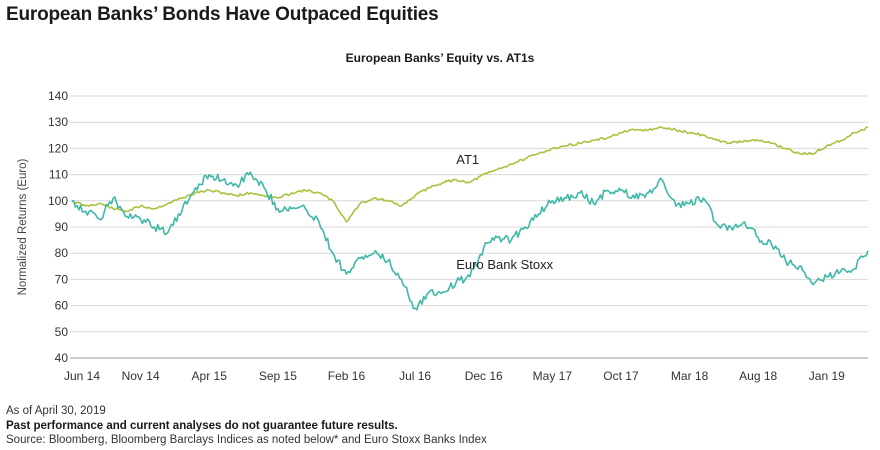 The image size is (880, 450). I want to click on y-axis-title: Normalized Returns (Euro), so click(23, 226).